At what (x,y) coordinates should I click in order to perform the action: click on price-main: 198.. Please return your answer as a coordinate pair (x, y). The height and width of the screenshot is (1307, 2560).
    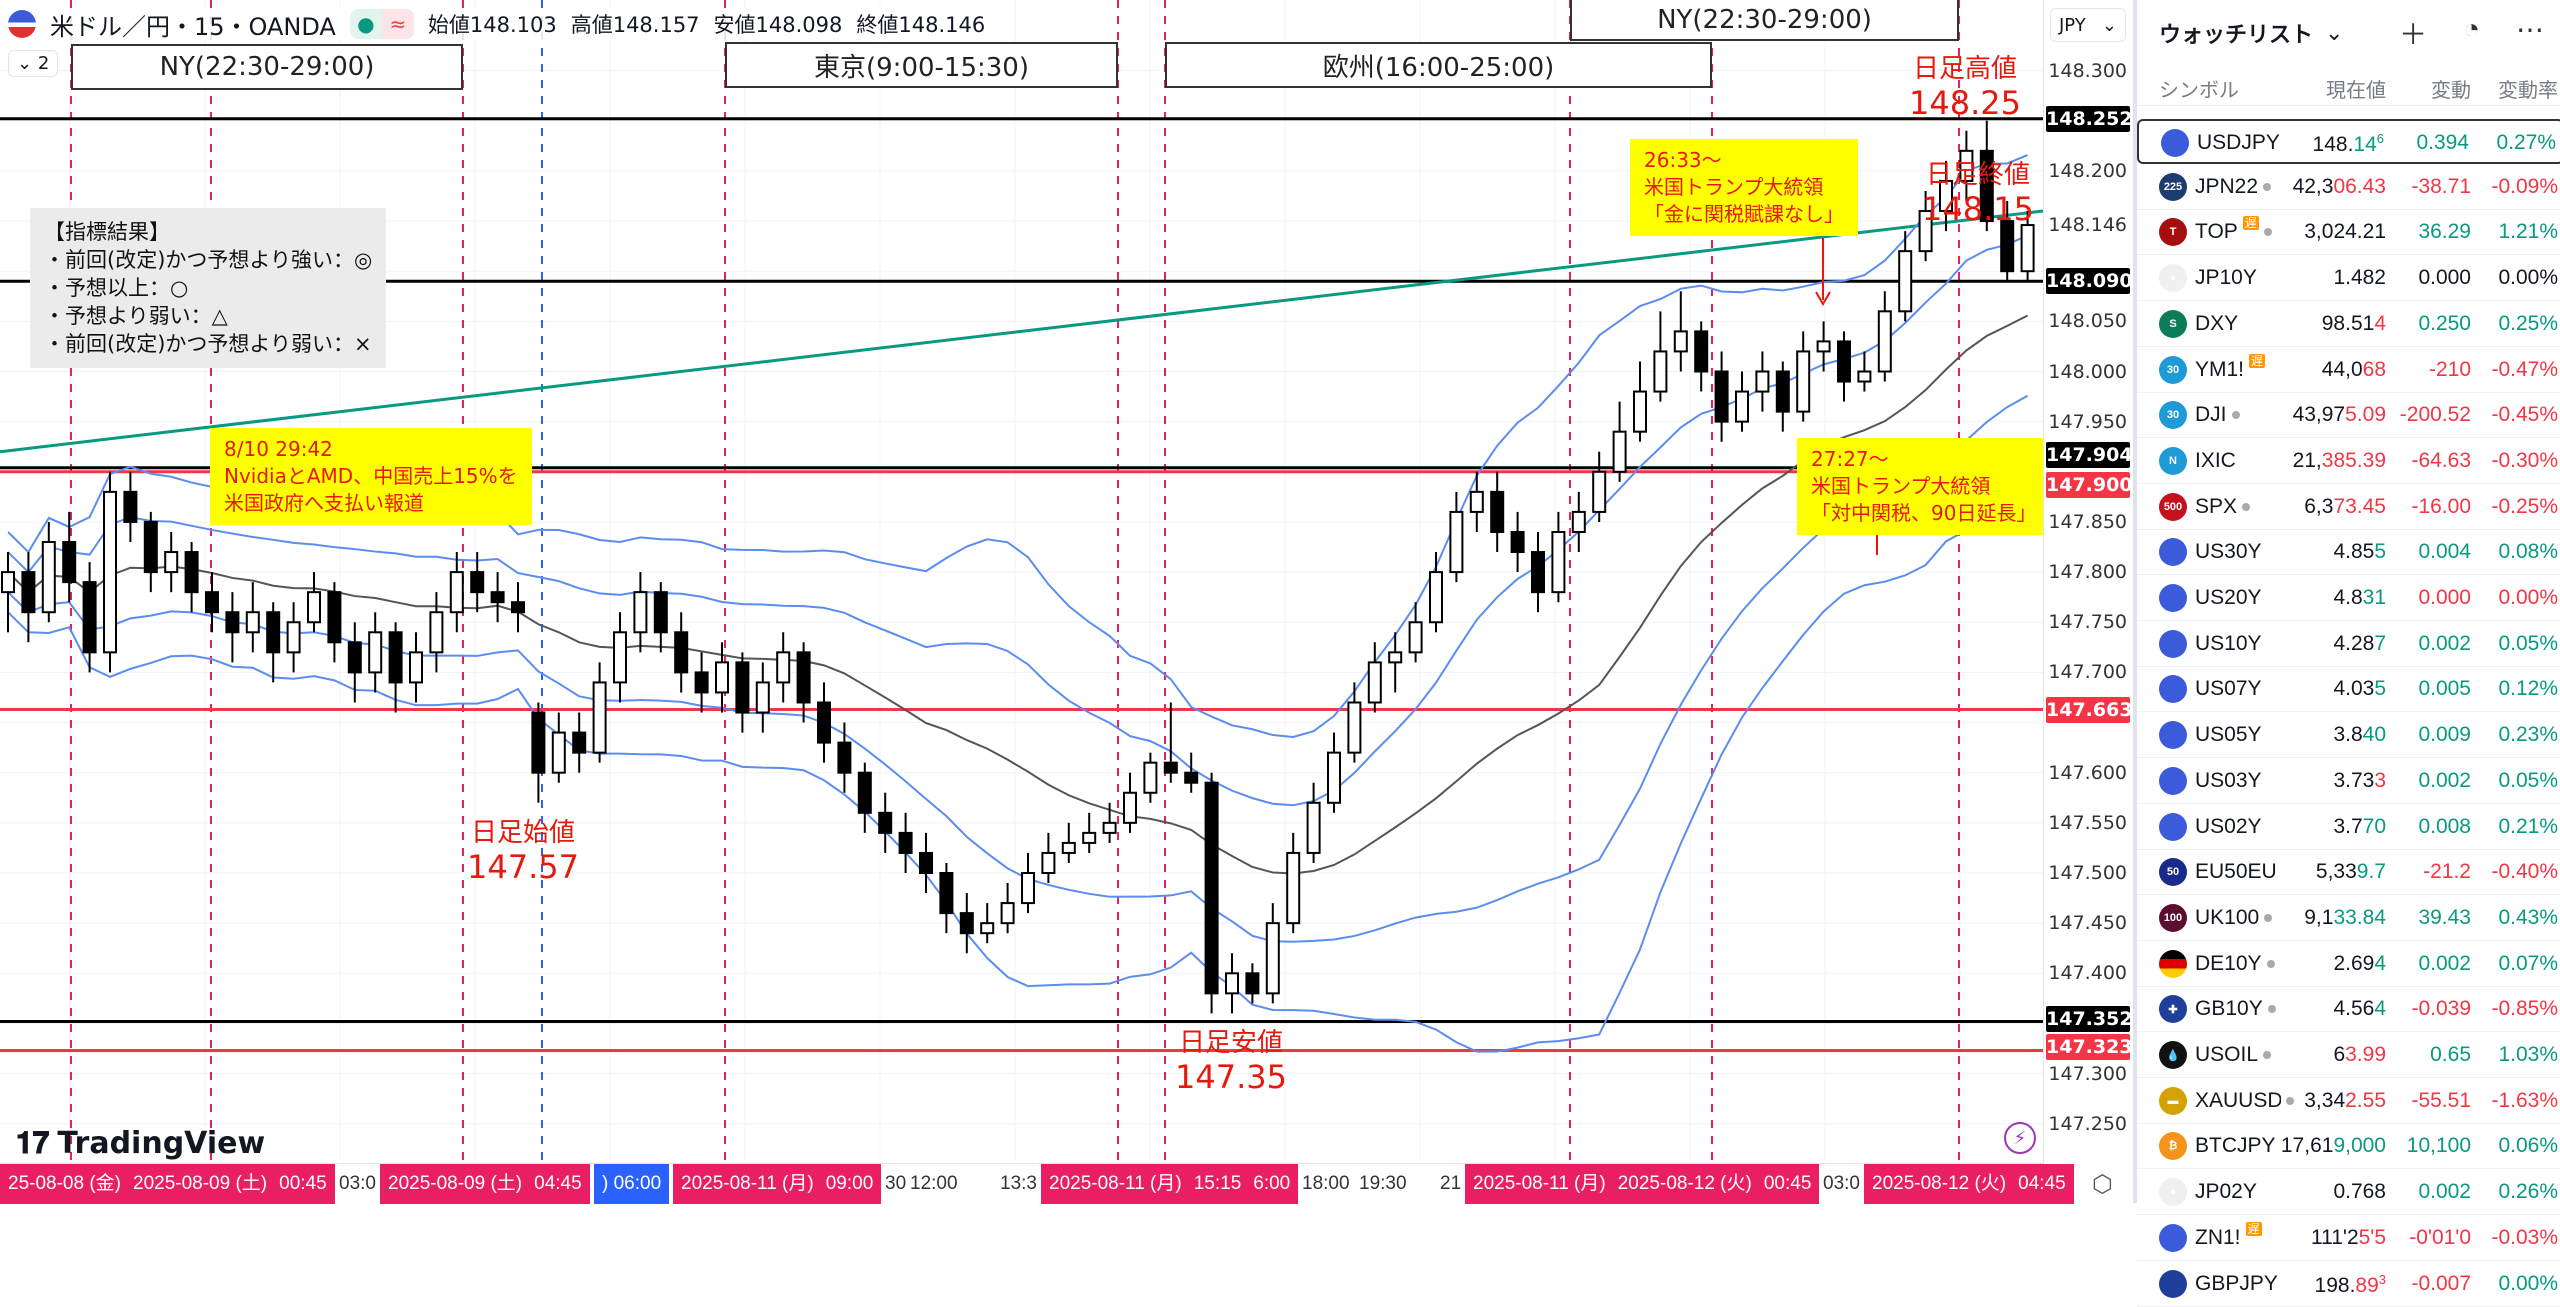
    Looking at the image, I should click on (2335, 1285).